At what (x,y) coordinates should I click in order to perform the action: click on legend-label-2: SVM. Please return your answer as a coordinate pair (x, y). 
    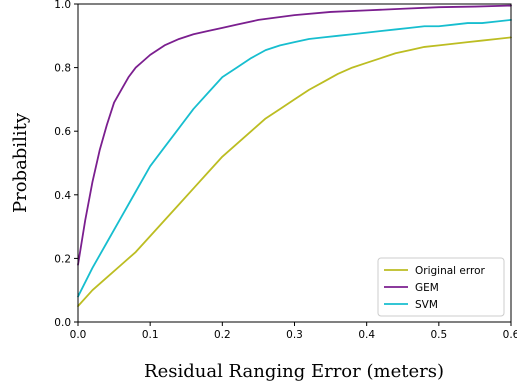
    Looking at the image, I should click on (426, 305).